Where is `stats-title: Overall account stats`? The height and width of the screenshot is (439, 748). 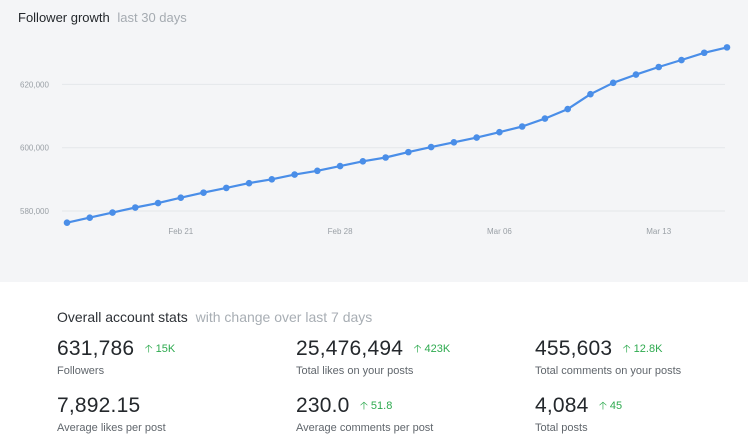
stats-title: Overall account stats is located at coordinates (122, 317).